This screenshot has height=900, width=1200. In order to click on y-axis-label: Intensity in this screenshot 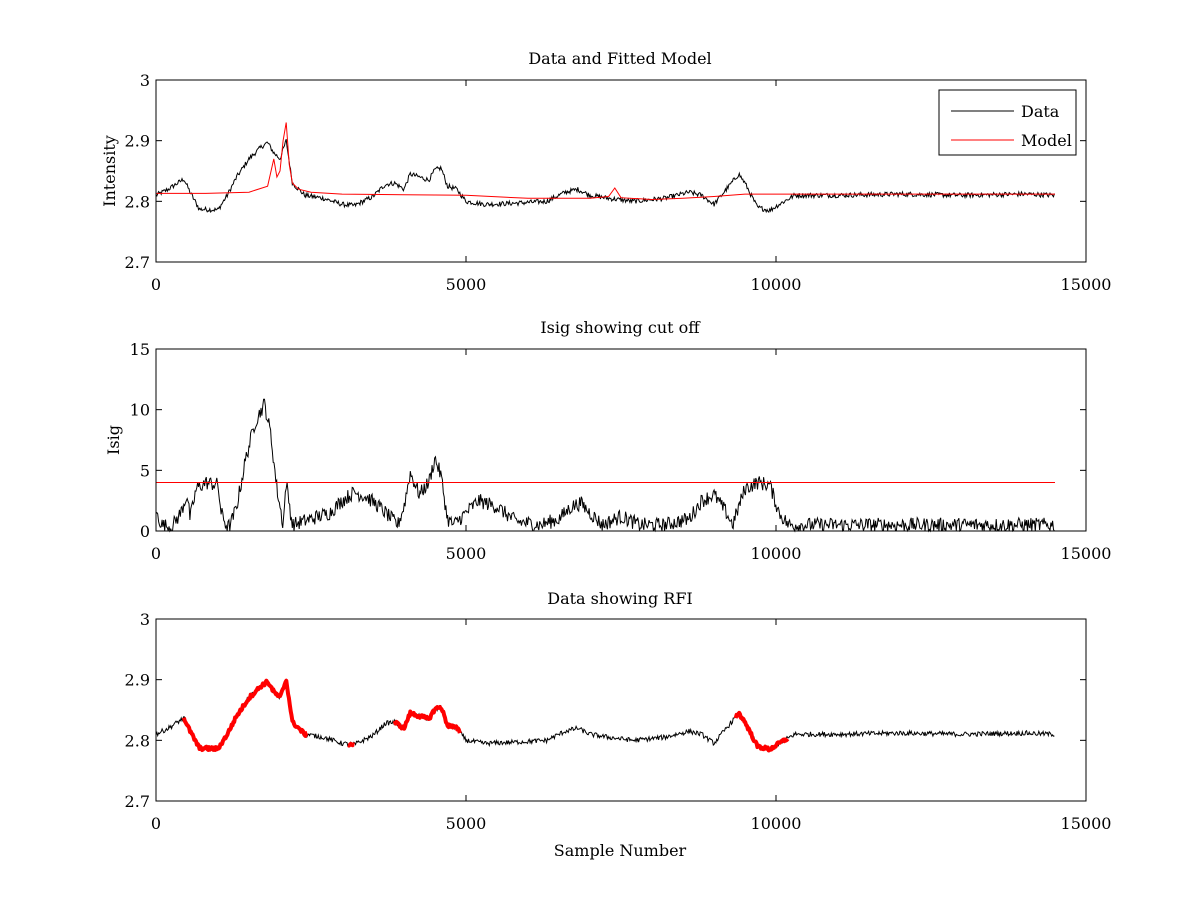, I will do `click(109, 171)`.